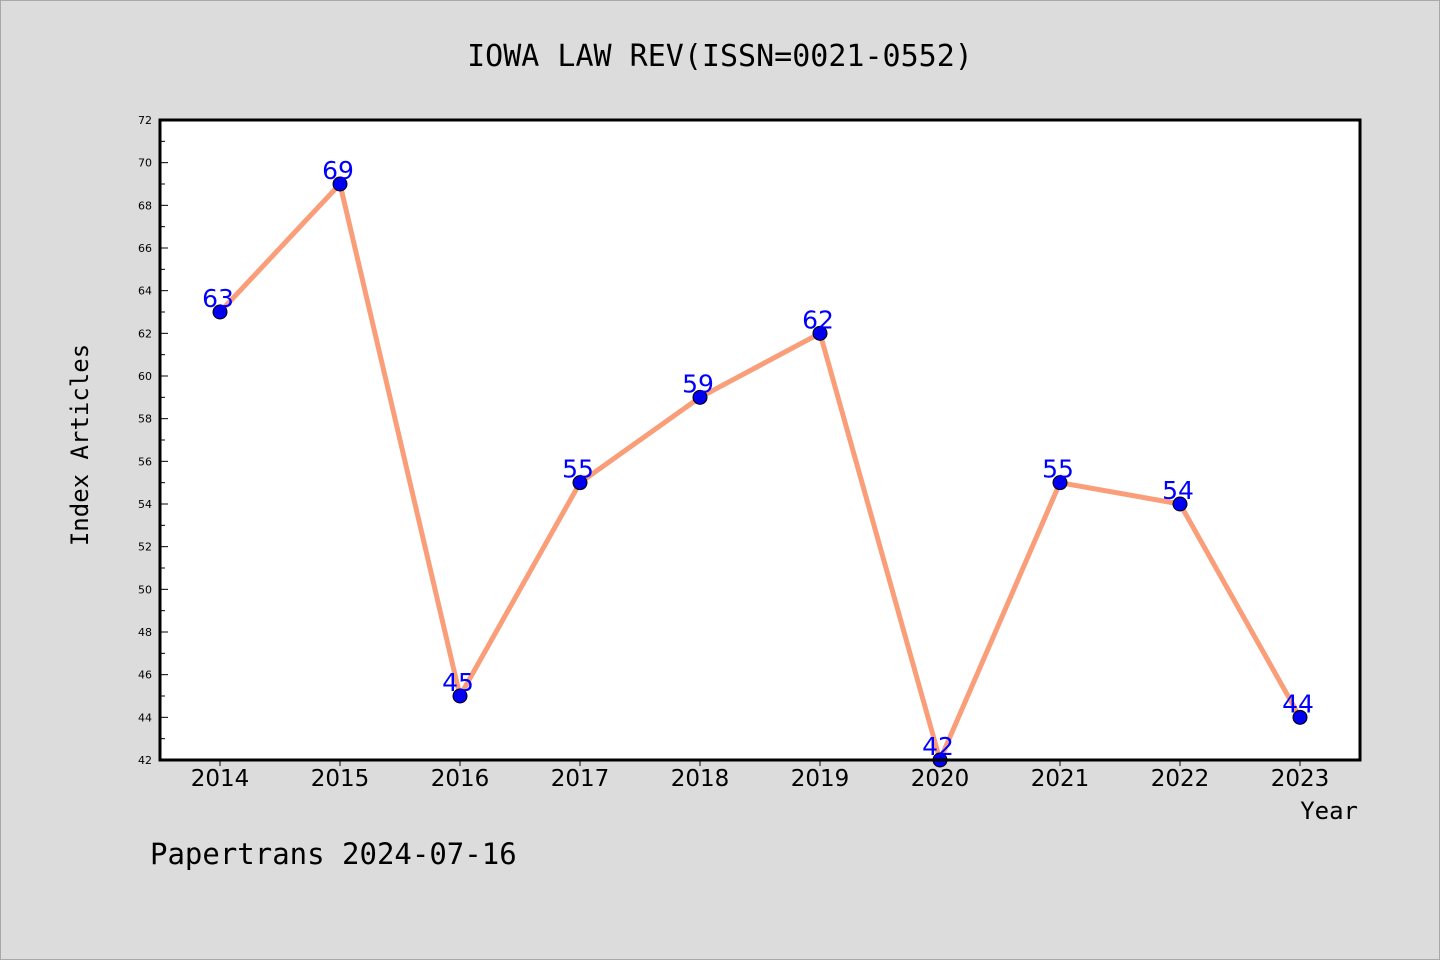 The width and height of the screenshot is (1440, 960). I want to click on y-tick-label: 56, so click(145, 461).